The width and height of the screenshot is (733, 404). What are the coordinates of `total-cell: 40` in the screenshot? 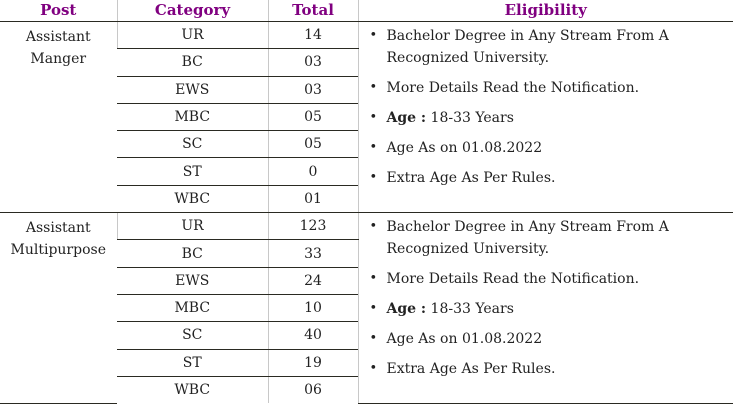 It's located at (313, 335).